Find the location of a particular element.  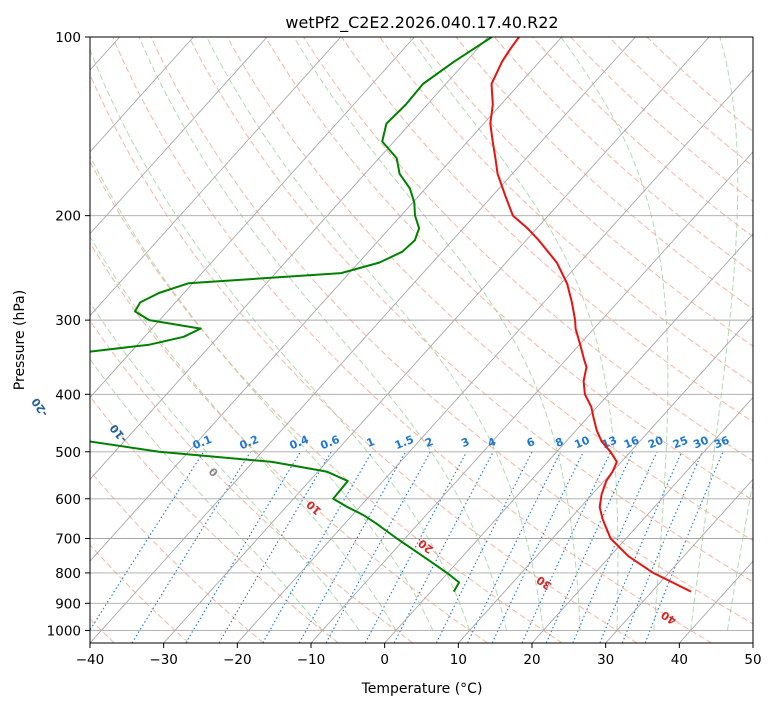

x-tick-label: 0 is located at coordinates (384, 660).